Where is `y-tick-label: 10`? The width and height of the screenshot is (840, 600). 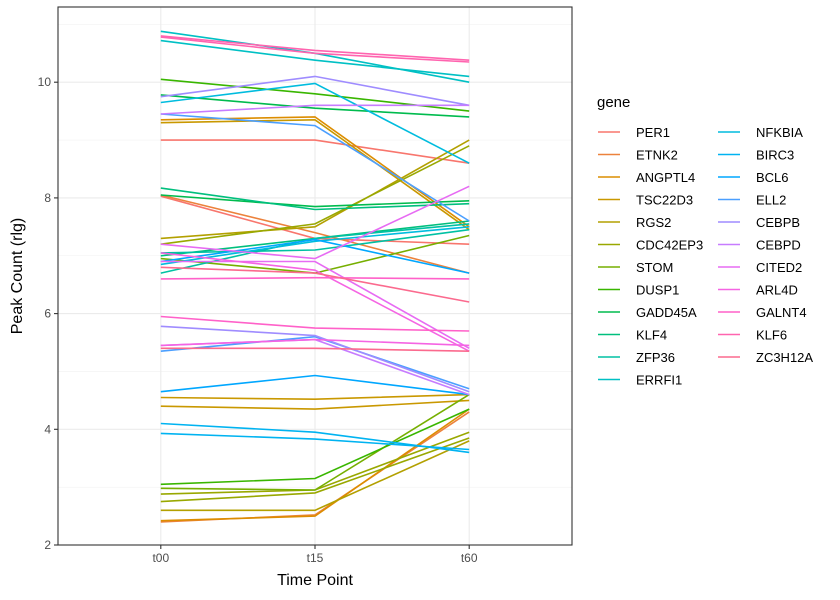
y-tick-label: 10 is located at coordinates (45, 82).